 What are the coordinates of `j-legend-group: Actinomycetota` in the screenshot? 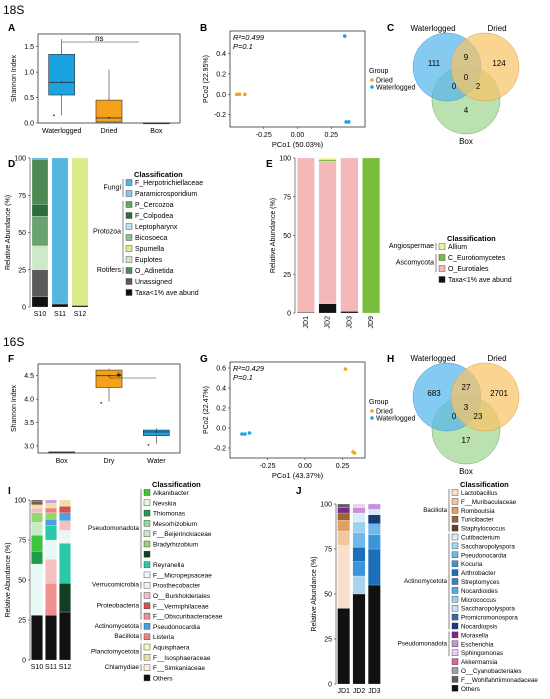 It's located at (426, 581).